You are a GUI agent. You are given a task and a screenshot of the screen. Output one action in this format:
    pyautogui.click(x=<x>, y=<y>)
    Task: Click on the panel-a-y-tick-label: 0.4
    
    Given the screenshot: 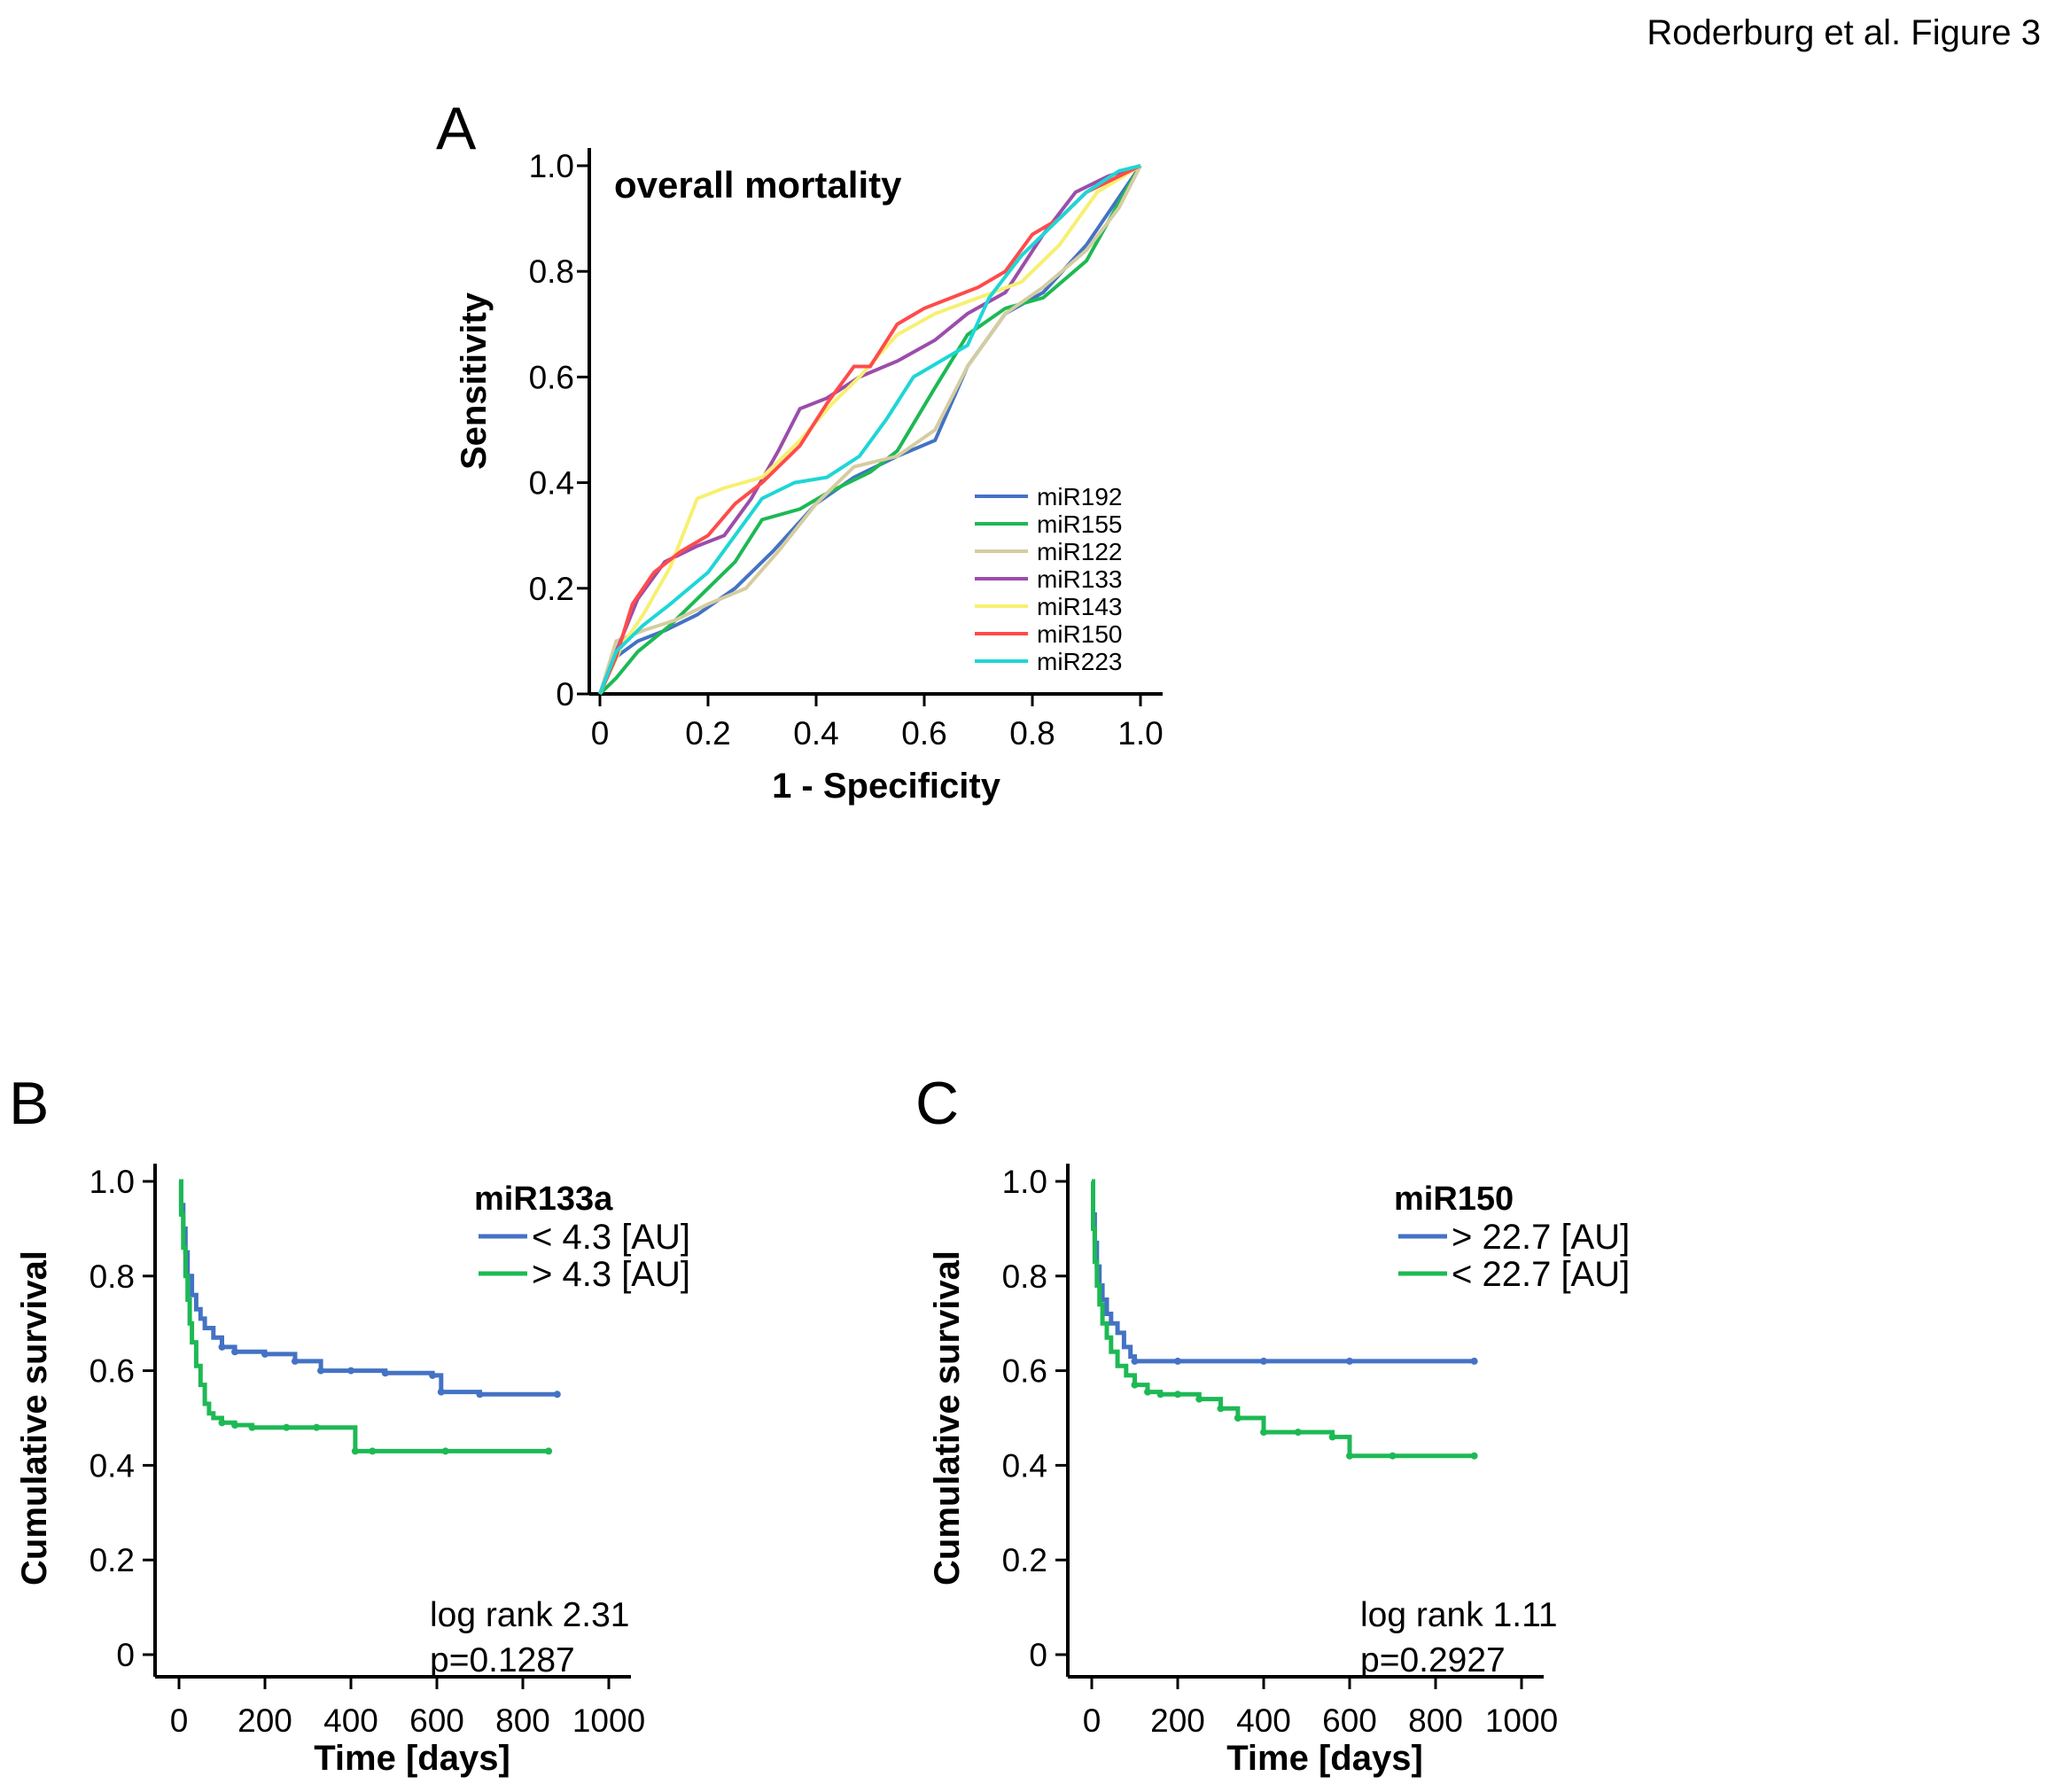 What is the action you would take?
    pyautogui.click(x=551, y=483)
    